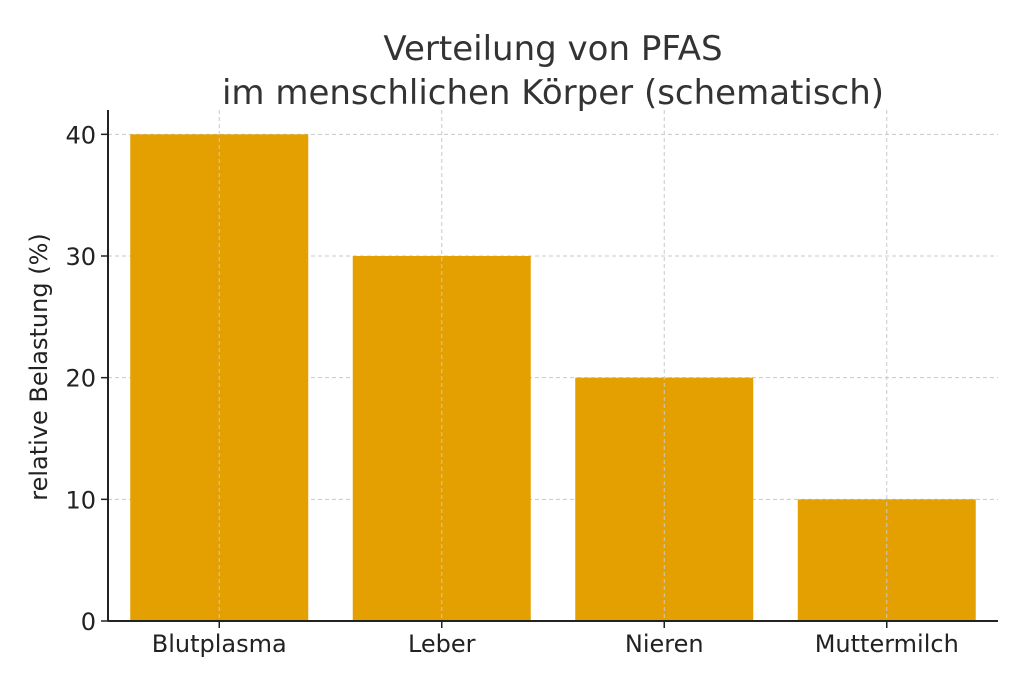  I want to click on y-tick-label: 30, so click(80, 257).